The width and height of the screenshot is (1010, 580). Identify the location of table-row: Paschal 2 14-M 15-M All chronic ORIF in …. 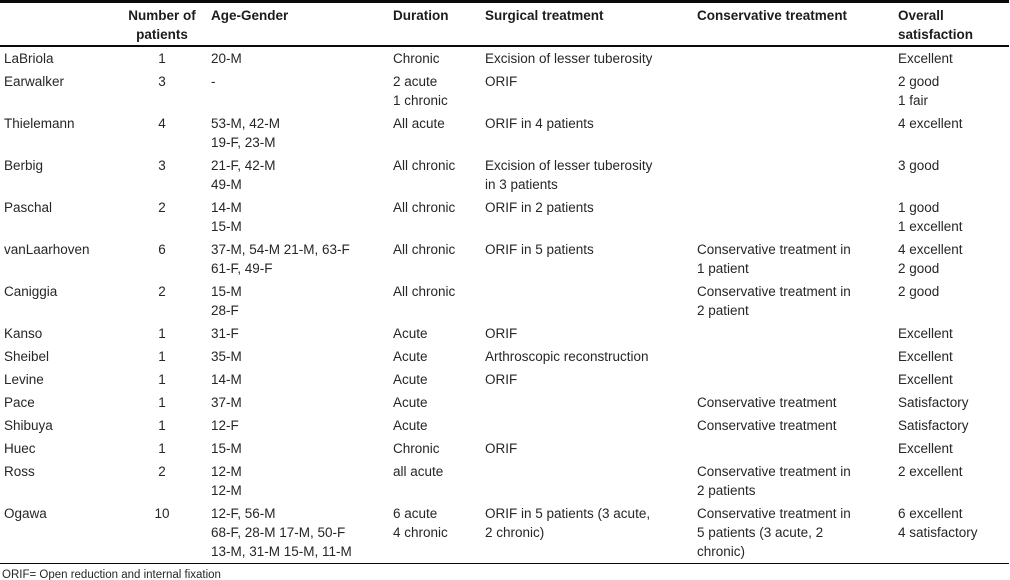
(504, 217).